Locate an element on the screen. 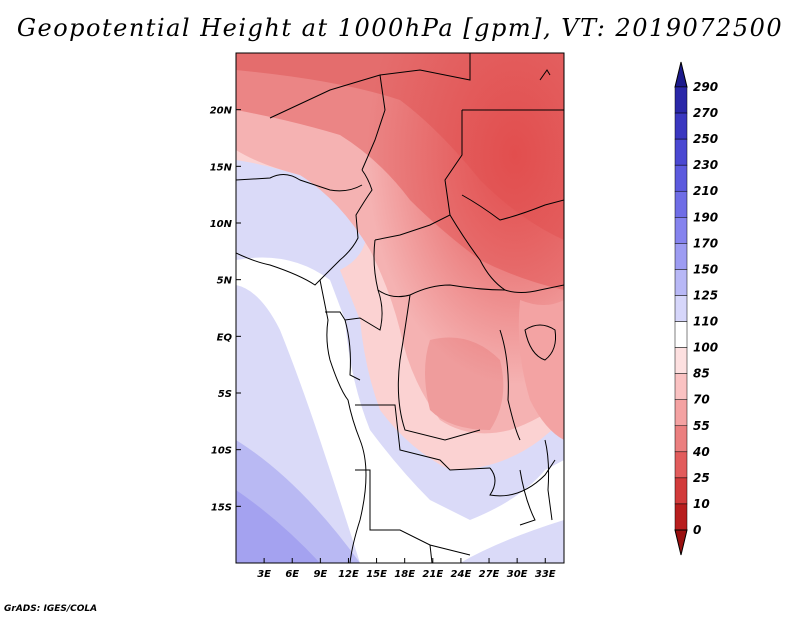 This screenshot has width=800, height=618. lat-tick-label: 15S is located at coordinates (221, 507).